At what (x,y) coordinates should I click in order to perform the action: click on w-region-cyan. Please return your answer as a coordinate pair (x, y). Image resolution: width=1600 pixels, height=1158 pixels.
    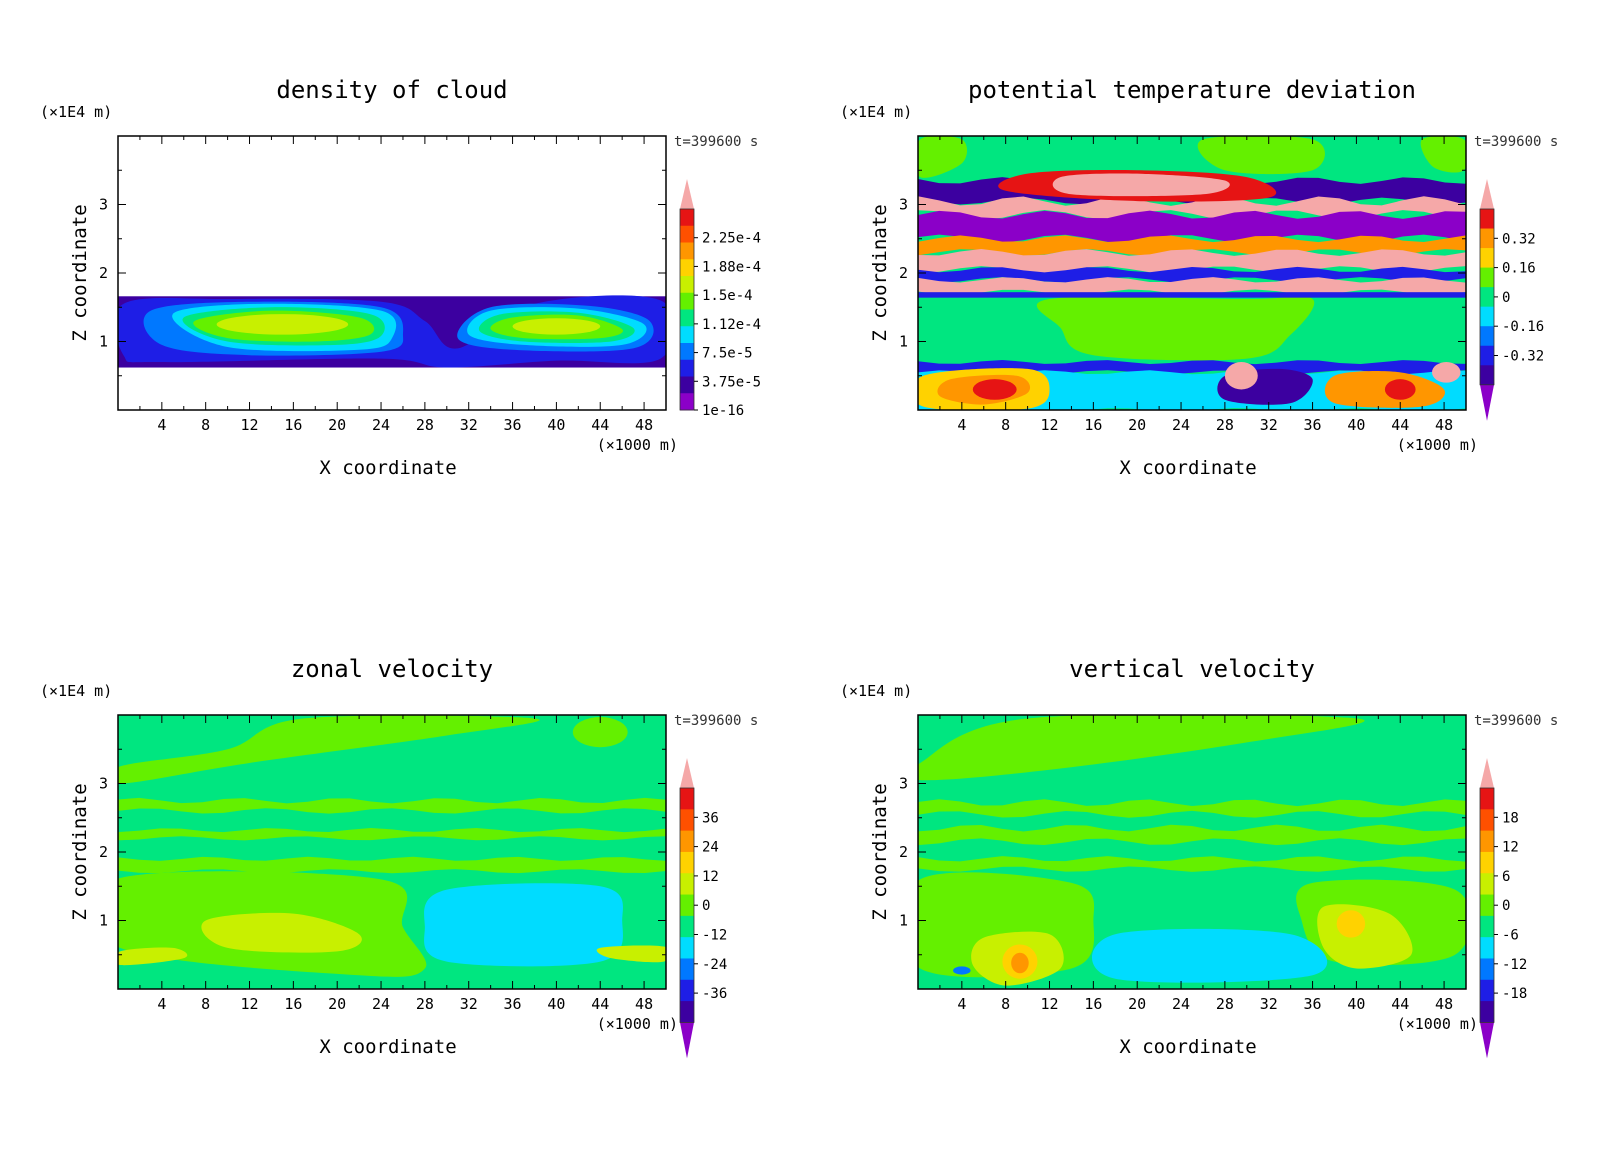
    Looking at the image, I should click on (1209, 955).